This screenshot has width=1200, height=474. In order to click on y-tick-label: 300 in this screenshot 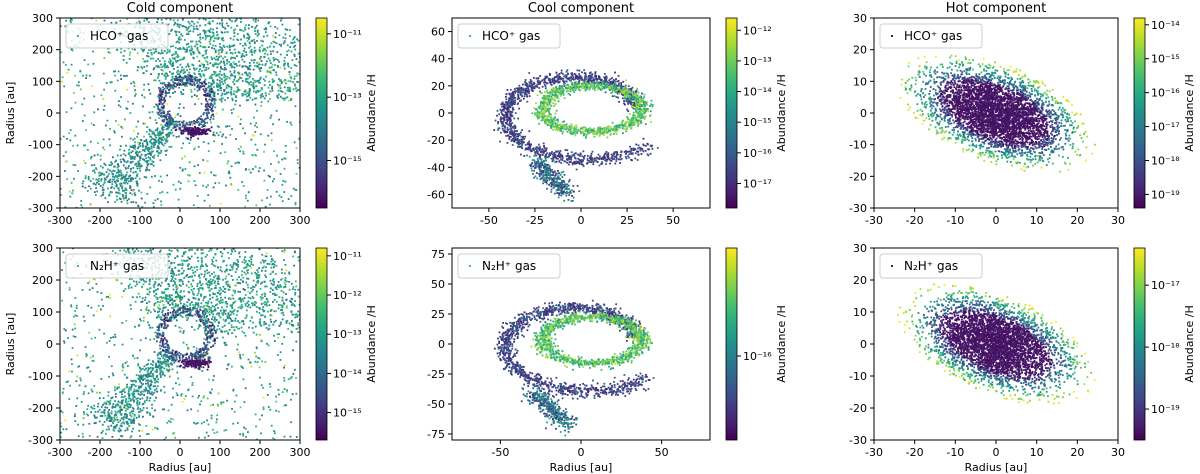, I will do `click(42, 18)`.